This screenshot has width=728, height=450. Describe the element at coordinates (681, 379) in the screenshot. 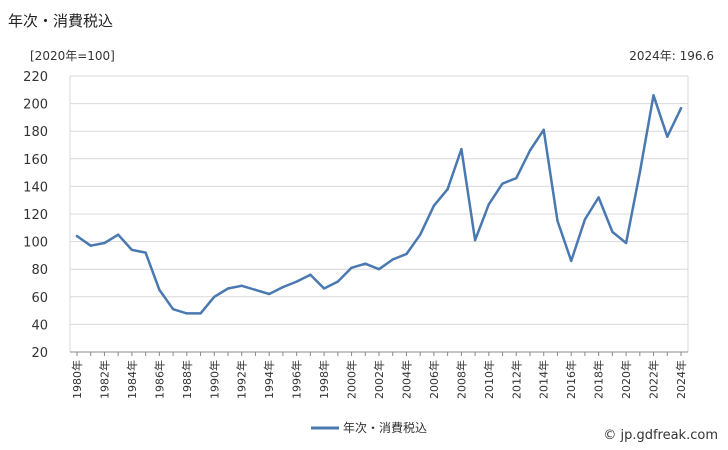

I see `x-tick-label: 2024年` at that location.